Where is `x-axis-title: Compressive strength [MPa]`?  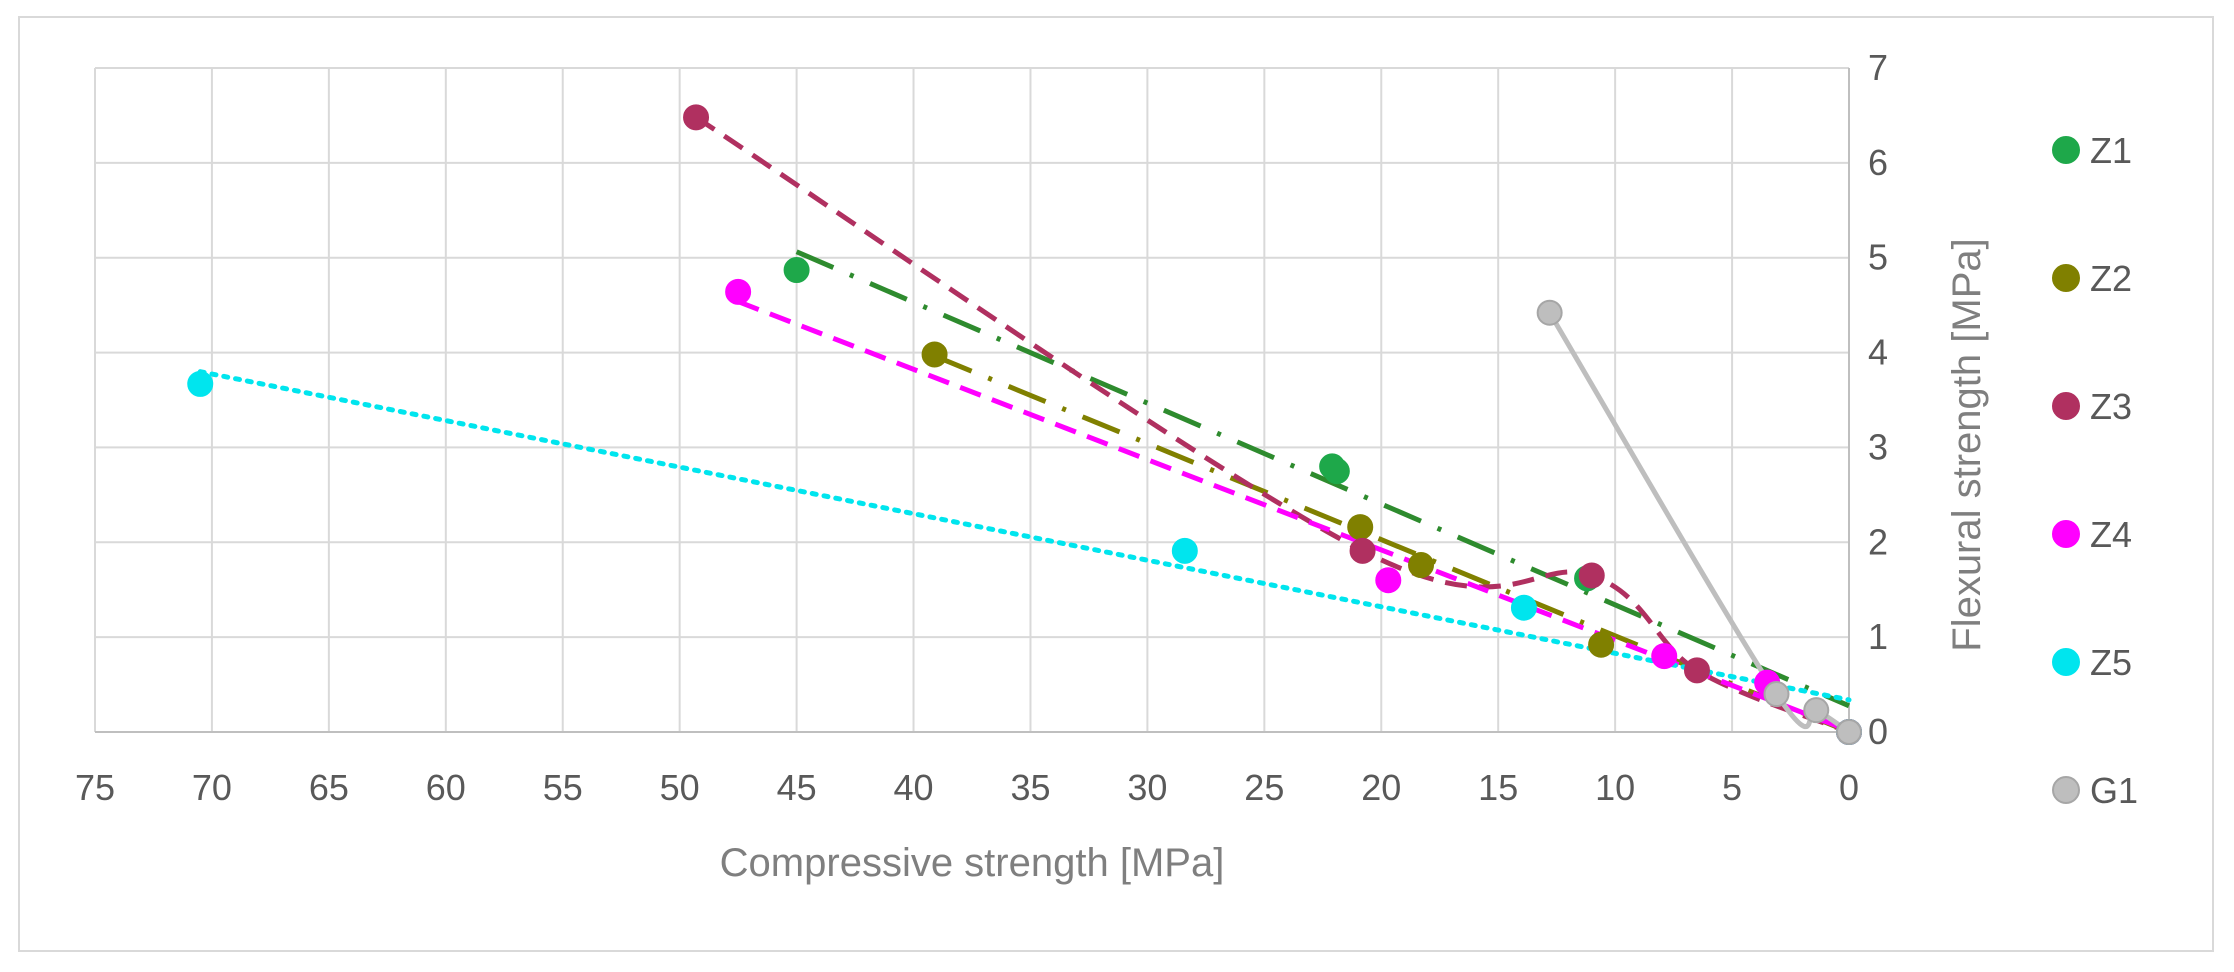 x-axis-title: Compressive strength [MPa] is located at coordinates (972, 863).